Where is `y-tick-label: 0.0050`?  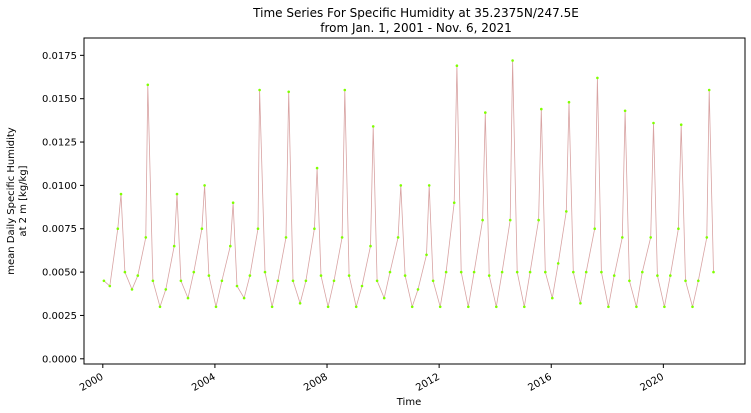 y-tick-label: 0.0050 is located at coordinates (59, 273).